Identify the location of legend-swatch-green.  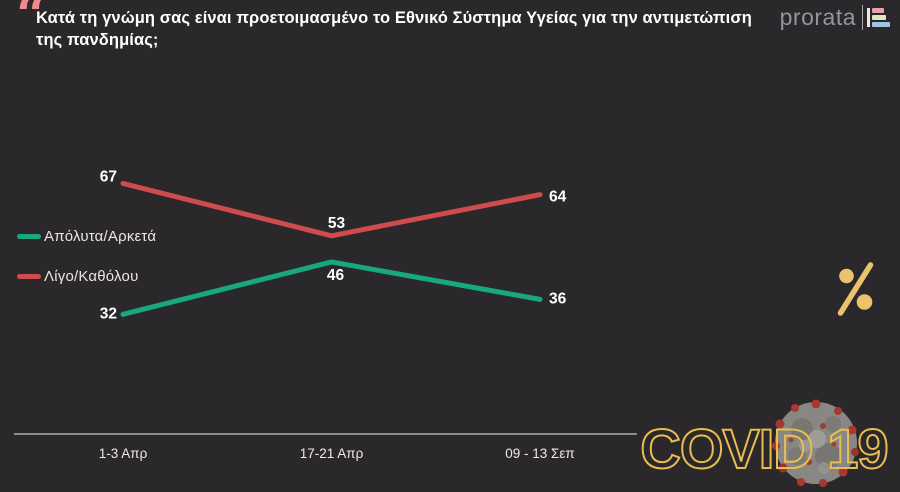
(29, 236).